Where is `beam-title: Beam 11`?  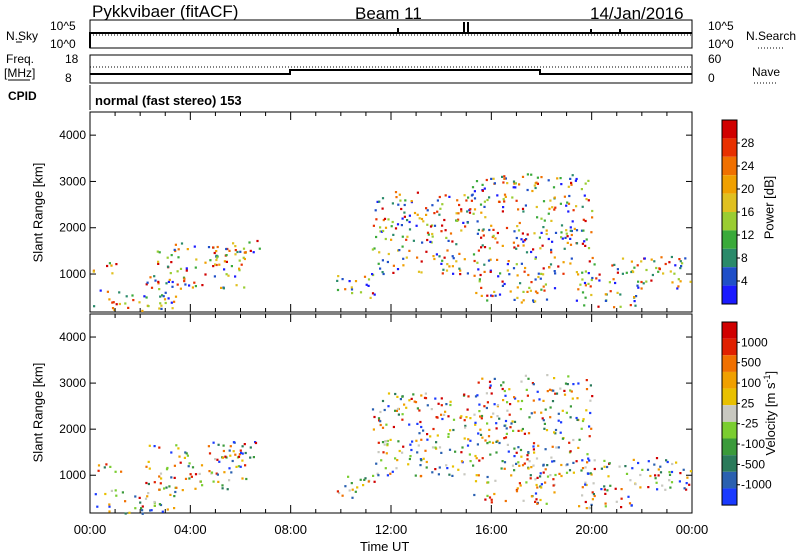
beam-title: Beam 11 is located at coordinates (388, 13).